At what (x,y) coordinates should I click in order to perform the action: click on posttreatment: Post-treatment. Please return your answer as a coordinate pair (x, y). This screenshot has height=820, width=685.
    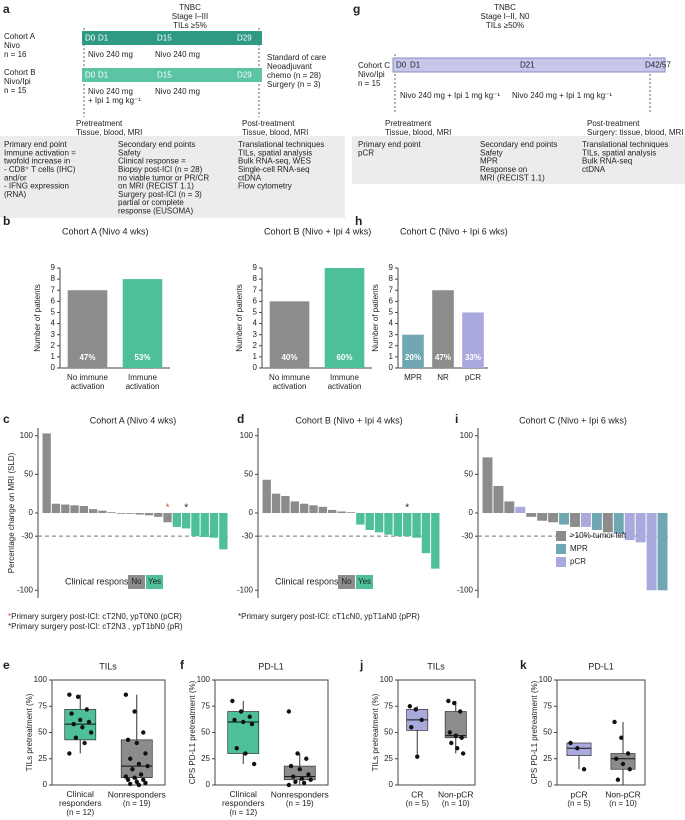
    Looking at the image, I should click on (613, 123).